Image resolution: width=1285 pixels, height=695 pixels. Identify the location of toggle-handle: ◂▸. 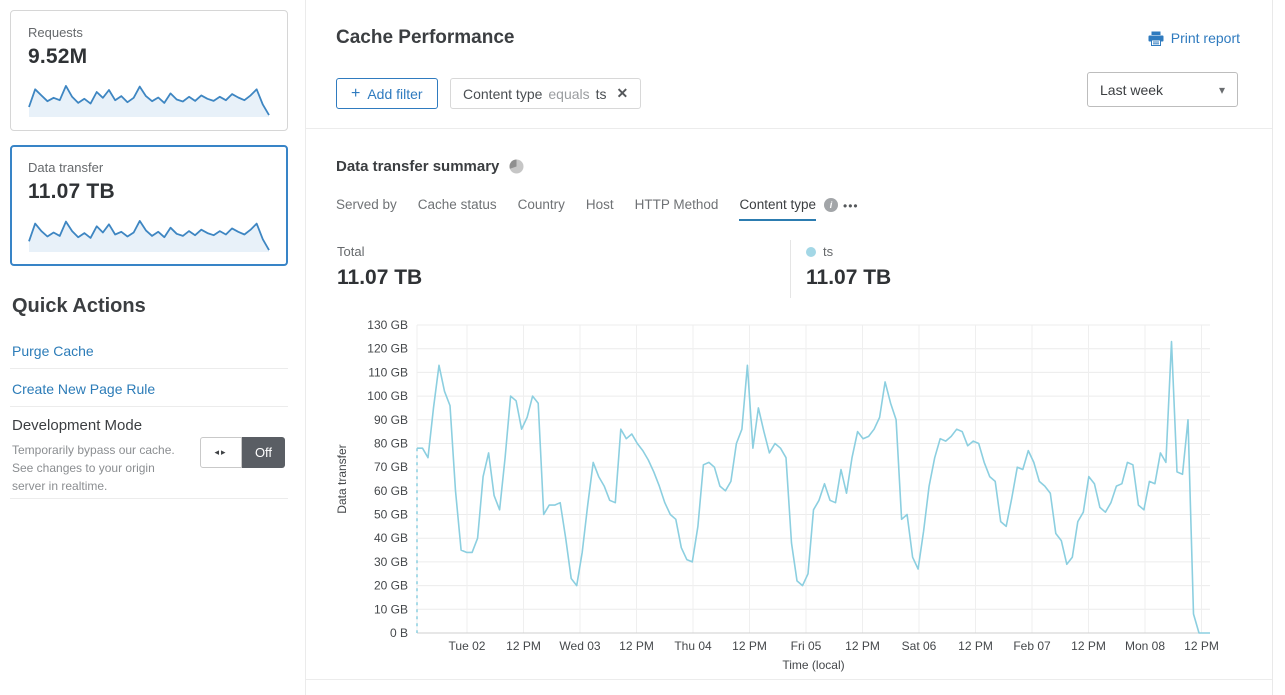
(221, 452).